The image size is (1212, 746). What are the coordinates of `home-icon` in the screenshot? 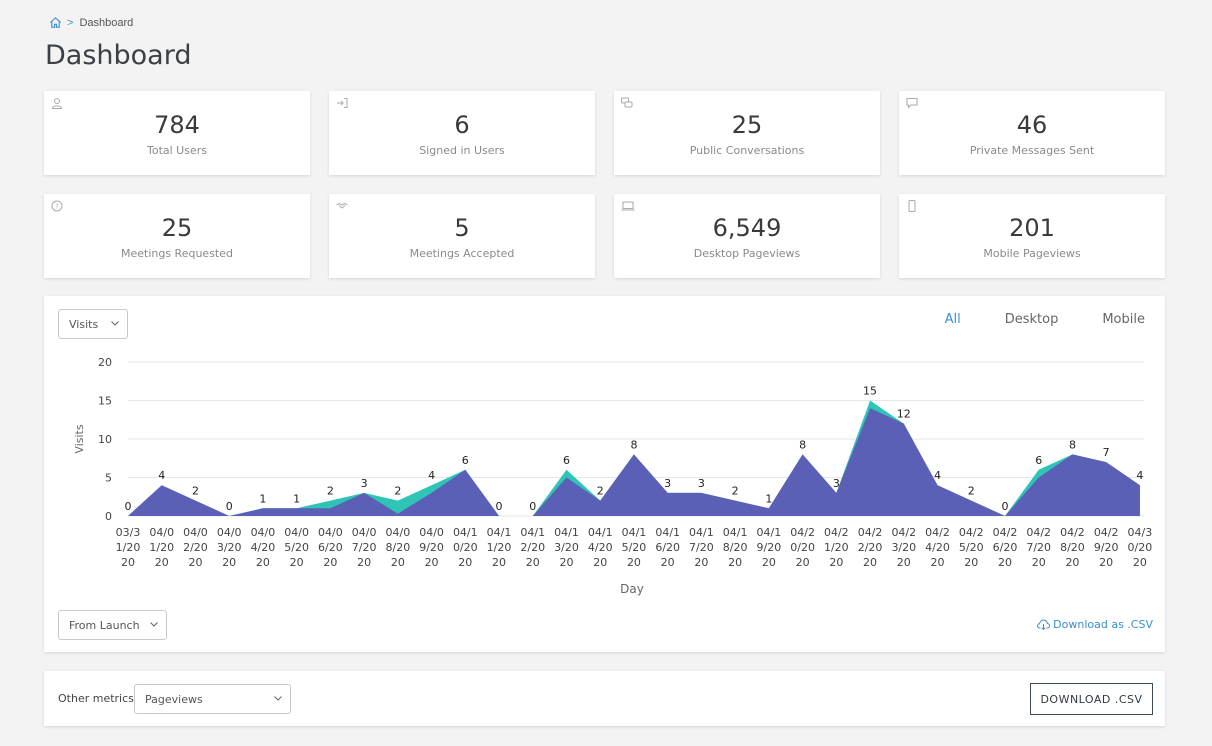 It's located at (55, 22).